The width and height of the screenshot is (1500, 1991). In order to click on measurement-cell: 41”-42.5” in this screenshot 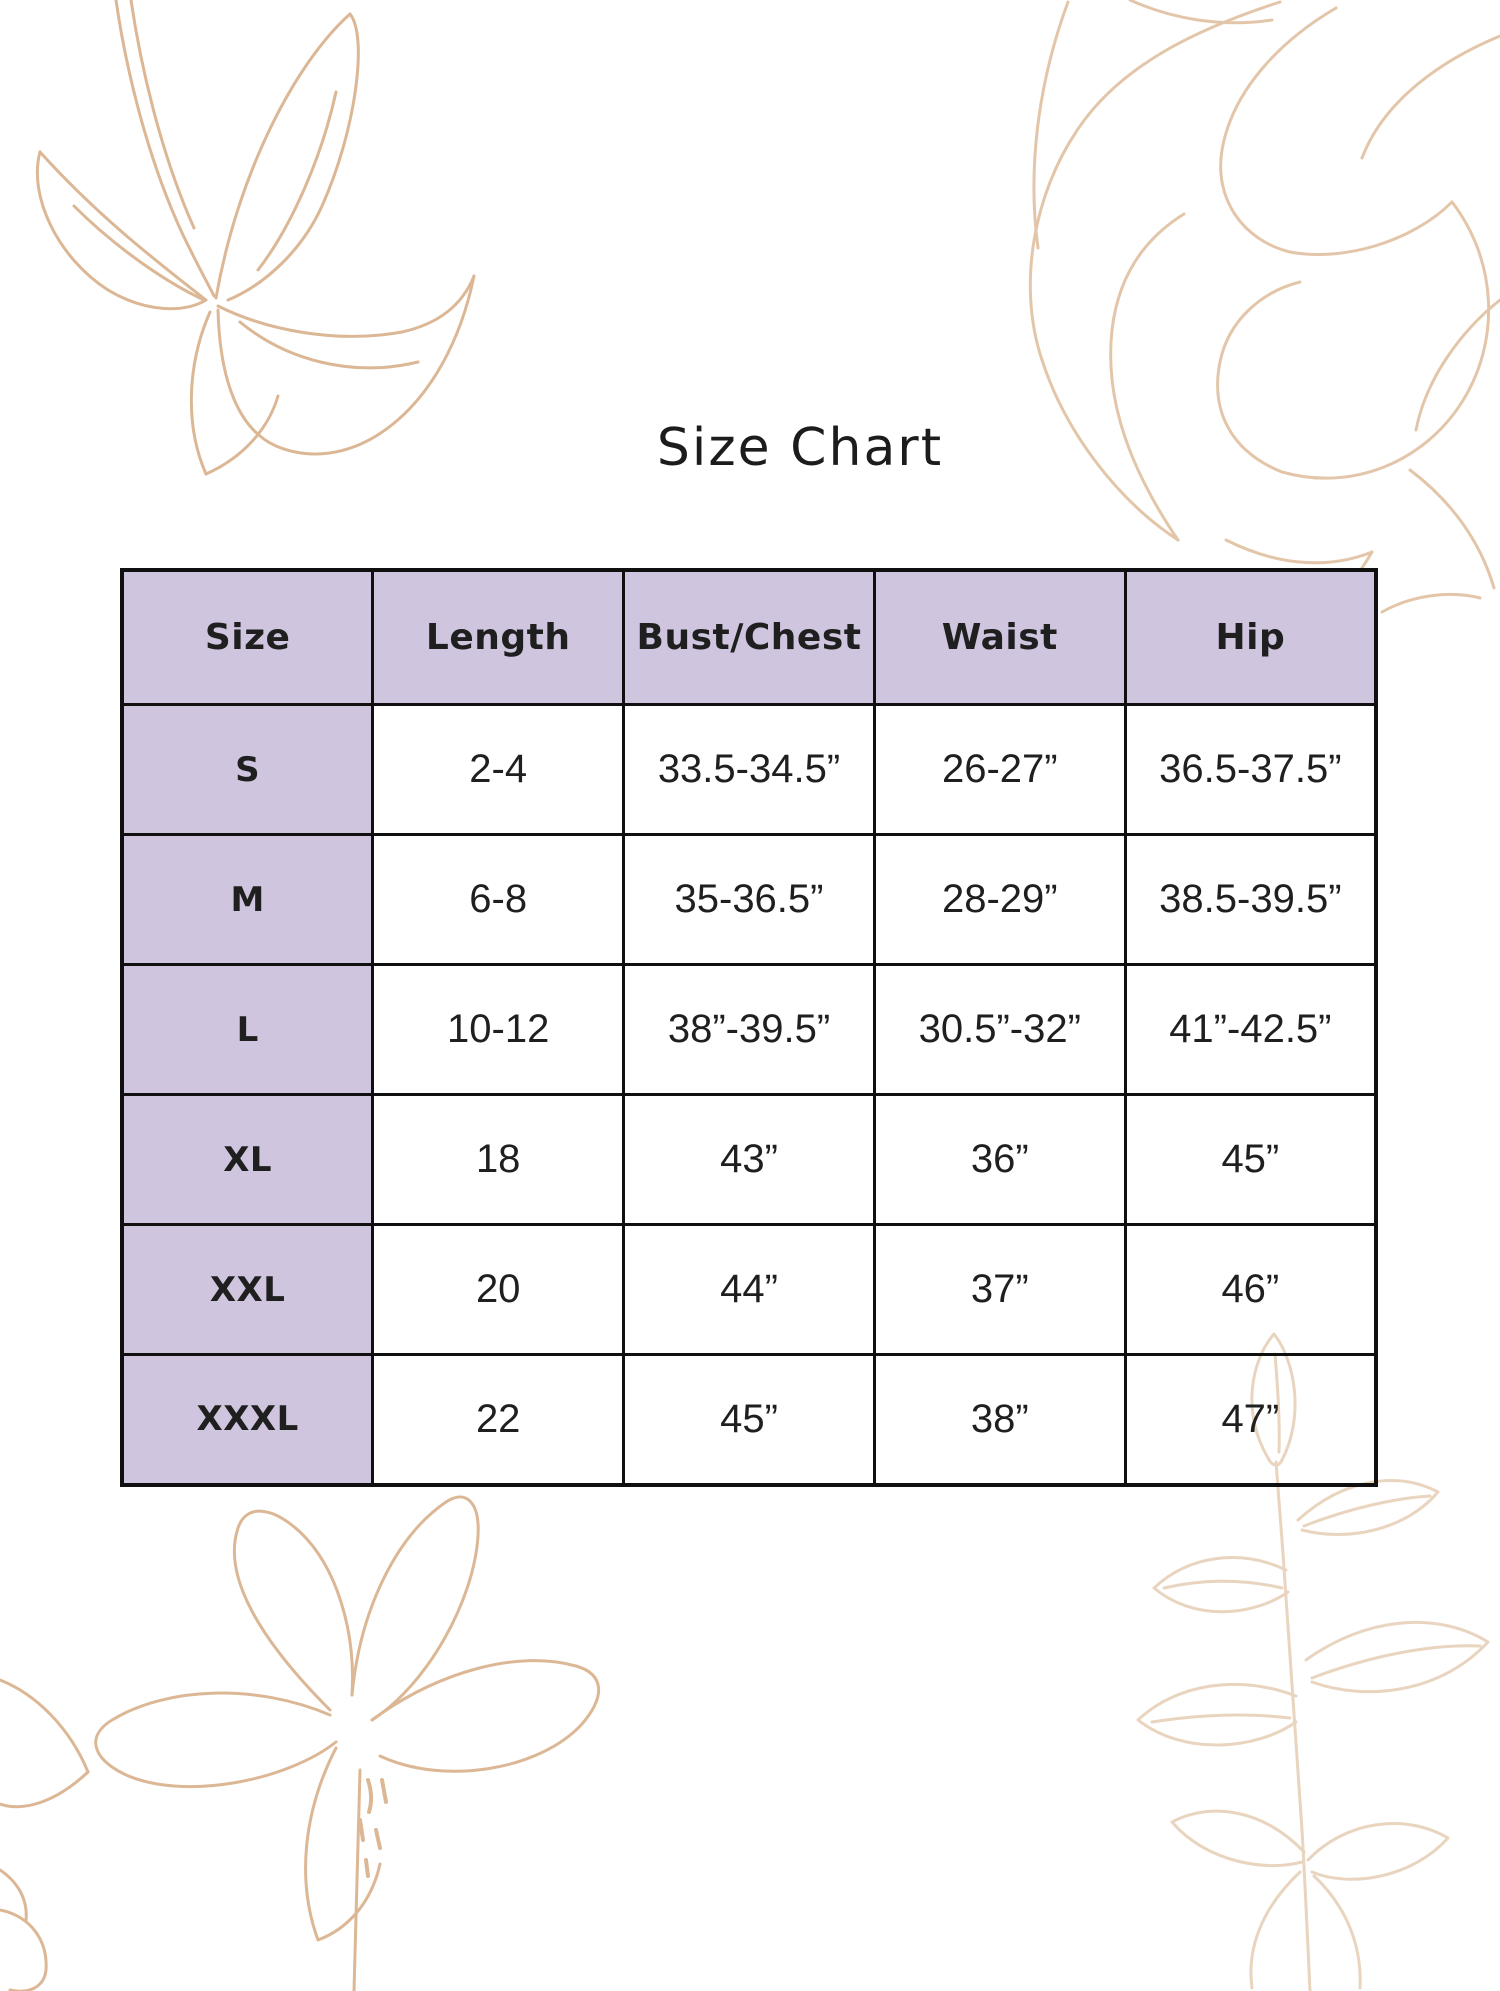, I will do `click(1250, 1029)`.